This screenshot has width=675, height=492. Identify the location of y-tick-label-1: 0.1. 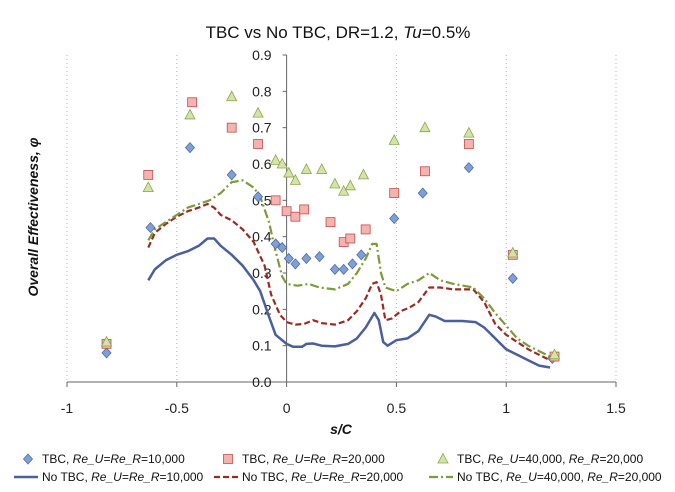
(262, 346).